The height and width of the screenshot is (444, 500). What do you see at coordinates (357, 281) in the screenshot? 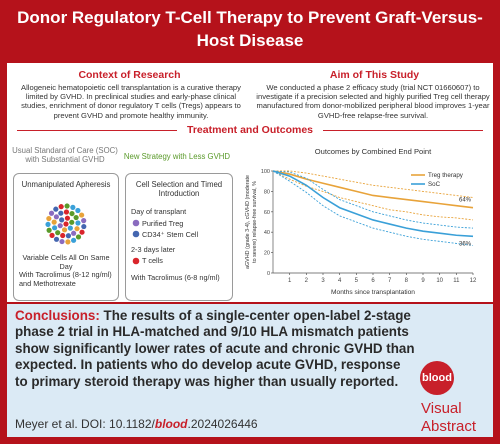
I see `x-tick-label: 5` at bounding box center [357, 281].